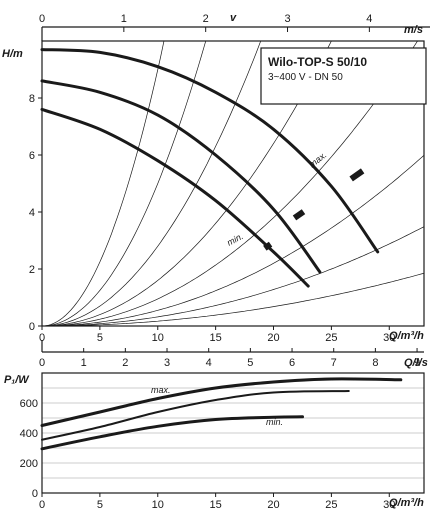 The width and height of the screenshot is (436, 520). I want to click on velocity-axis-label: v, so click(233, 18).